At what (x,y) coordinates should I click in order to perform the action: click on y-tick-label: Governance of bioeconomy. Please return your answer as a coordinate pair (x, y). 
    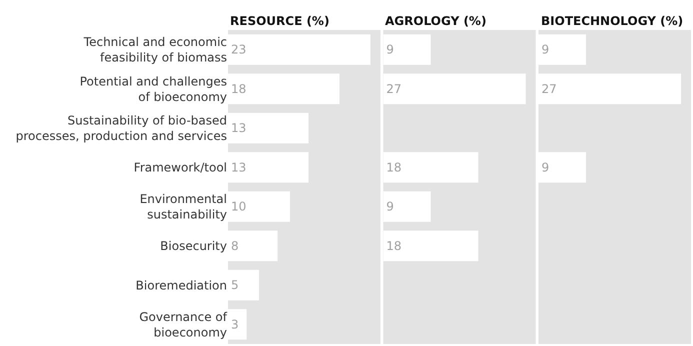
    Looking at the image, I should click on (183, 325).